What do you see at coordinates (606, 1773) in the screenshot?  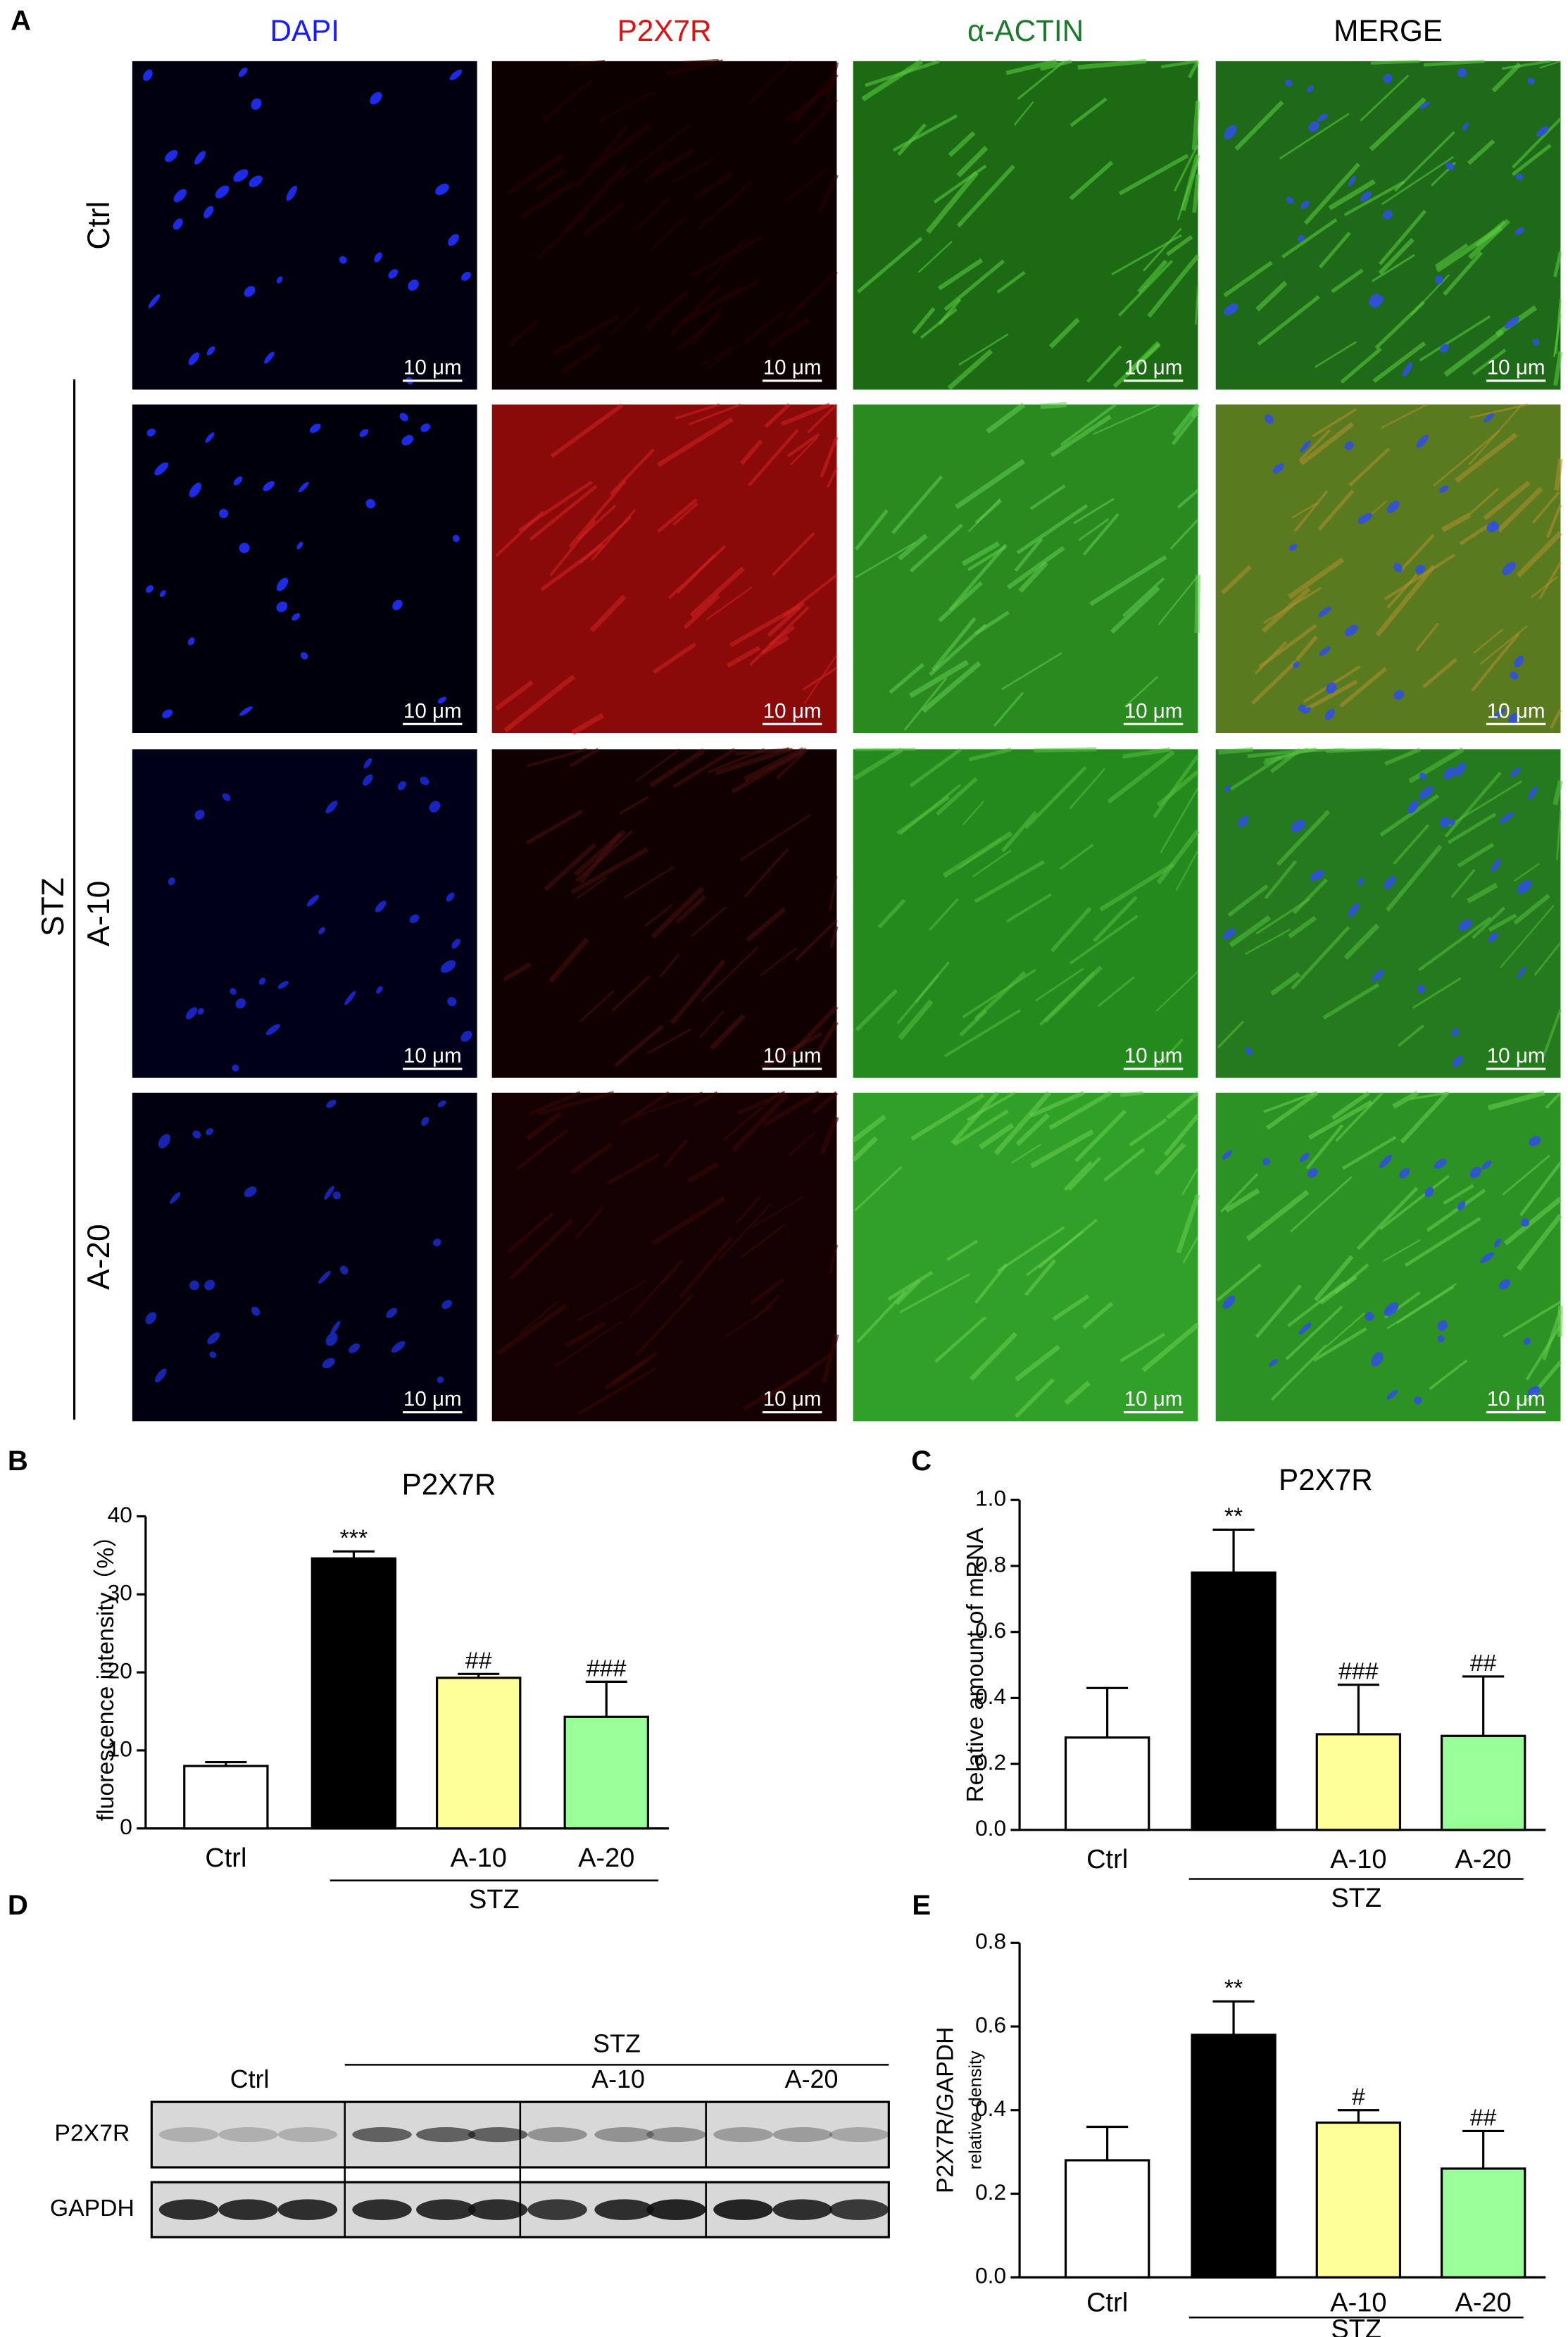 I see `bar` at bounding box center [606, 1773].